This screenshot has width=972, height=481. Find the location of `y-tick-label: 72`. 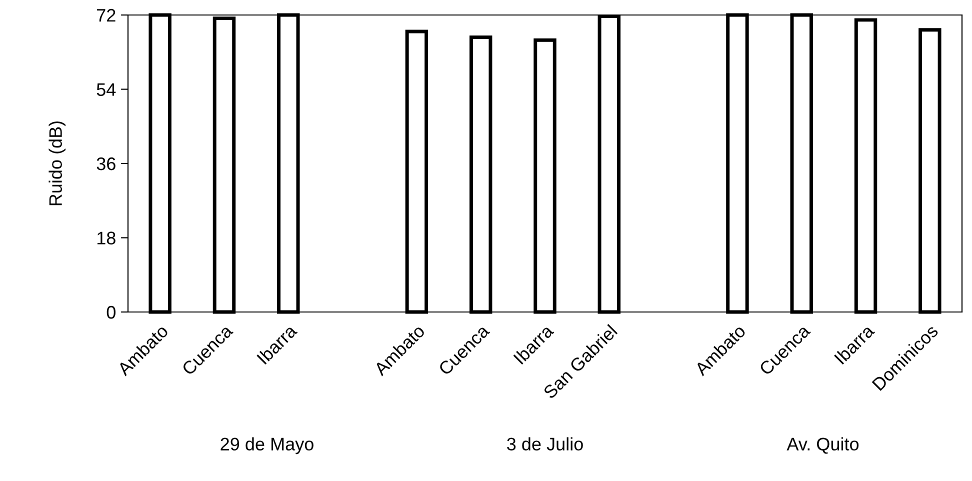

y-tick-label: 72 is located at coordinates (106, 15).